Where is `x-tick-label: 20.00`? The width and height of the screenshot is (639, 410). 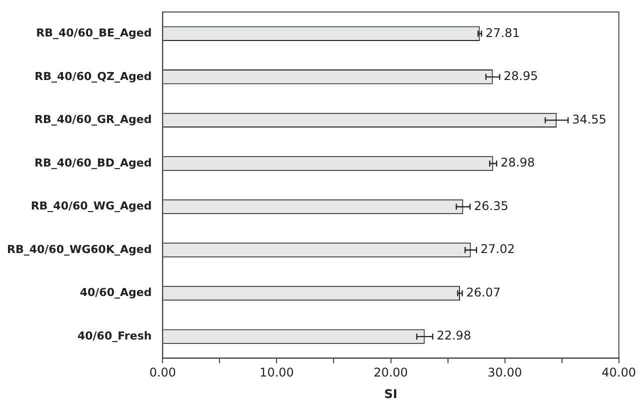 x-tick-label: 20.00 is located at coordinates (391, 373).